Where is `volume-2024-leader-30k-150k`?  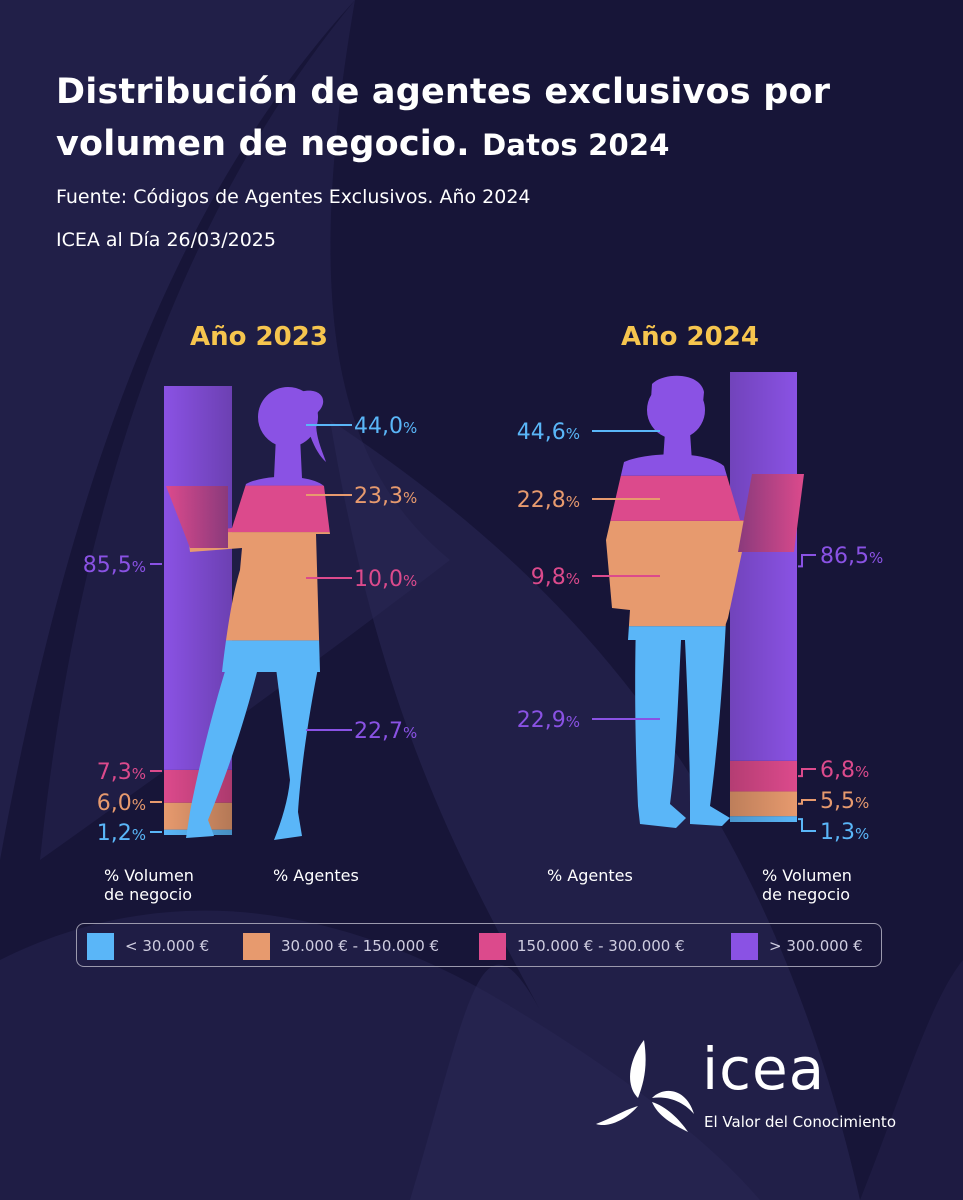
volume-2024-leader-30k-150k is located at coordinates (807, 802).